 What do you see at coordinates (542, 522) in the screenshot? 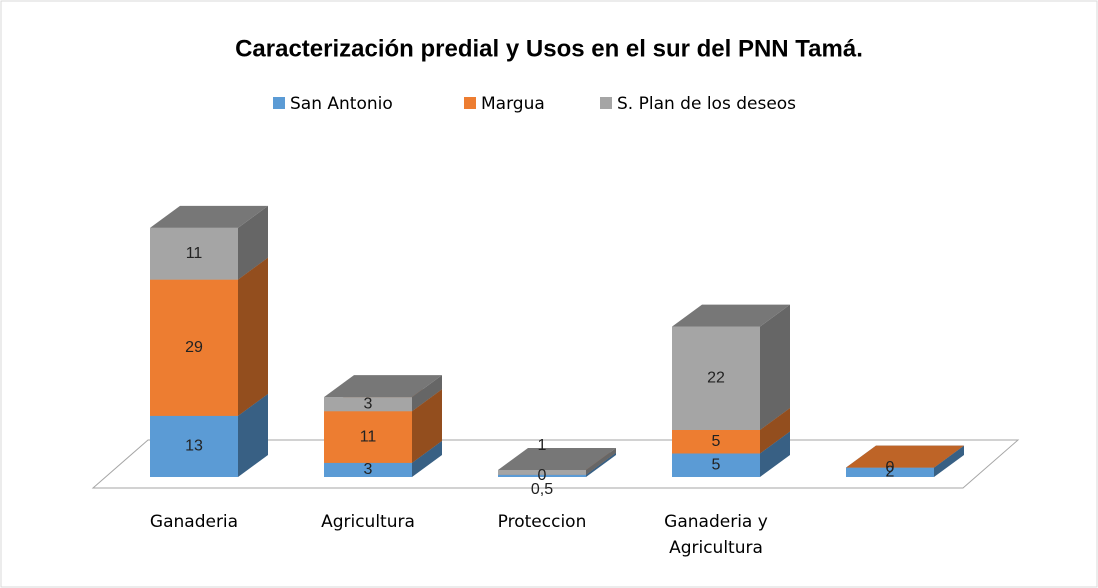
I see `x-tick-label: Proteccion` at bounding box center [542, 522].